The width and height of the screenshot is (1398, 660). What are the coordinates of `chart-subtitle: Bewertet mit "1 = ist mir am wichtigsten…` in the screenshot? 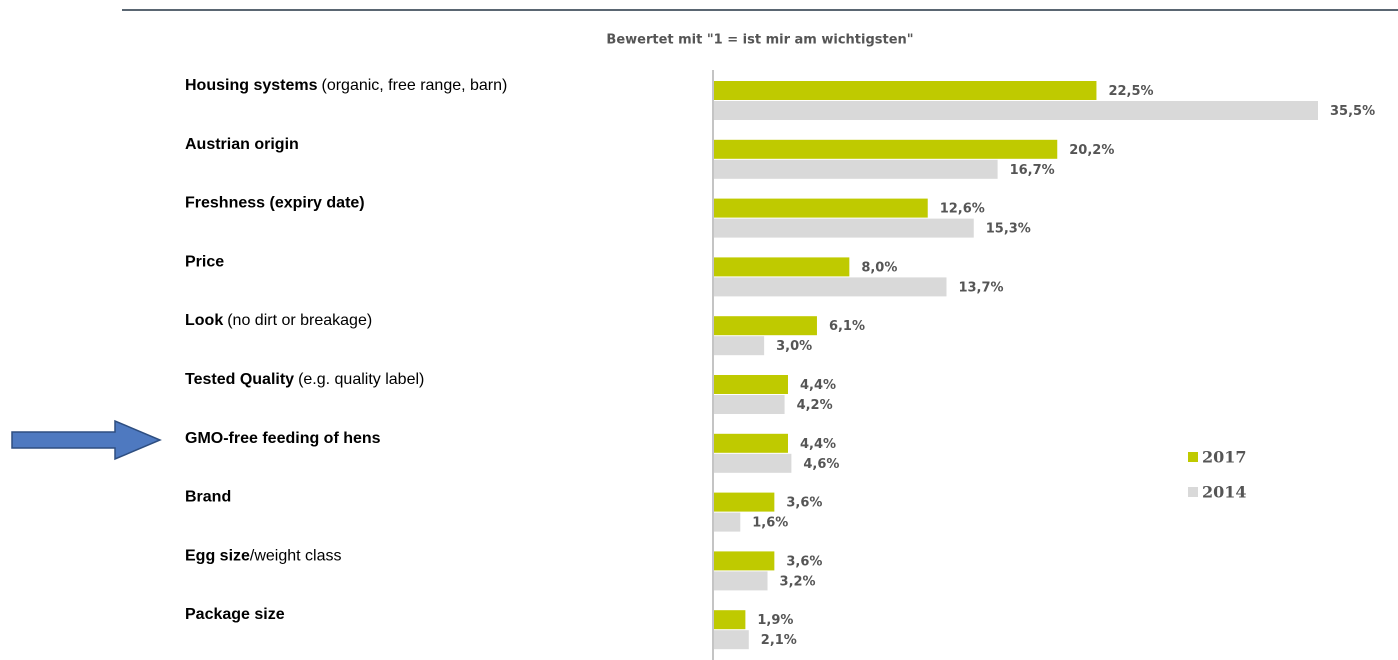 It's located at (759, 40).